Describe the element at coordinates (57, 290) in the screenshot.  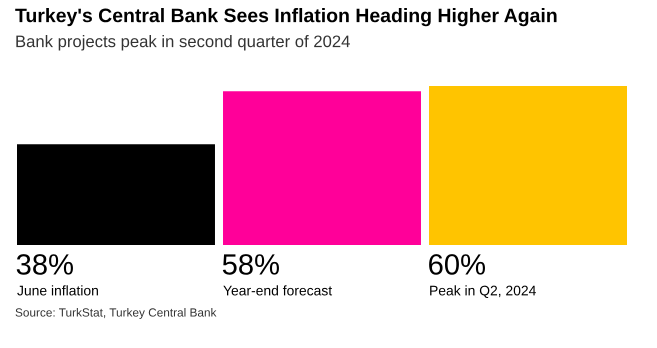
I see `x-tick-label: June inflation` at that location.